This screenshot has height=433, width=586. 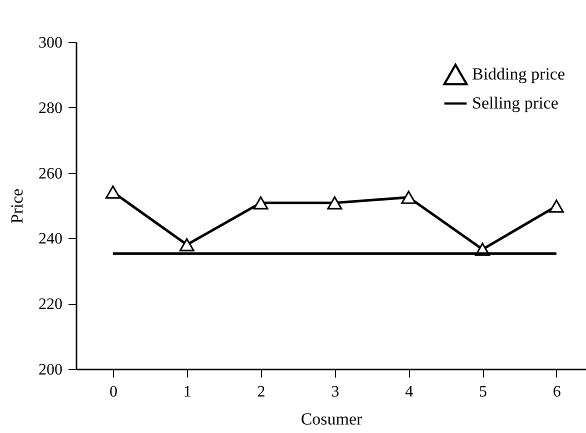 I want to click on x-tick-label: 4, so click(x=409, y=392).